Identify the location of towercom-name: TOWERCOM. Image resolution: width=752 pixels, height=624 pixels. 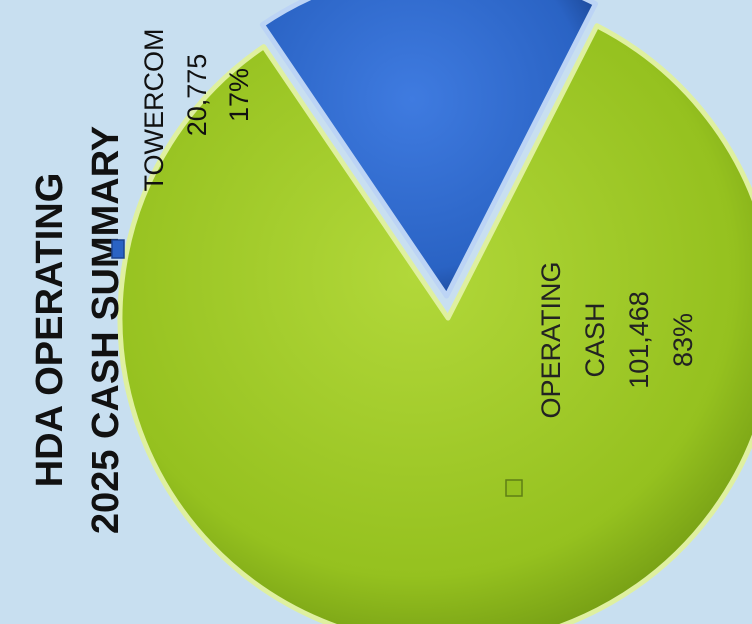
(154, 110).